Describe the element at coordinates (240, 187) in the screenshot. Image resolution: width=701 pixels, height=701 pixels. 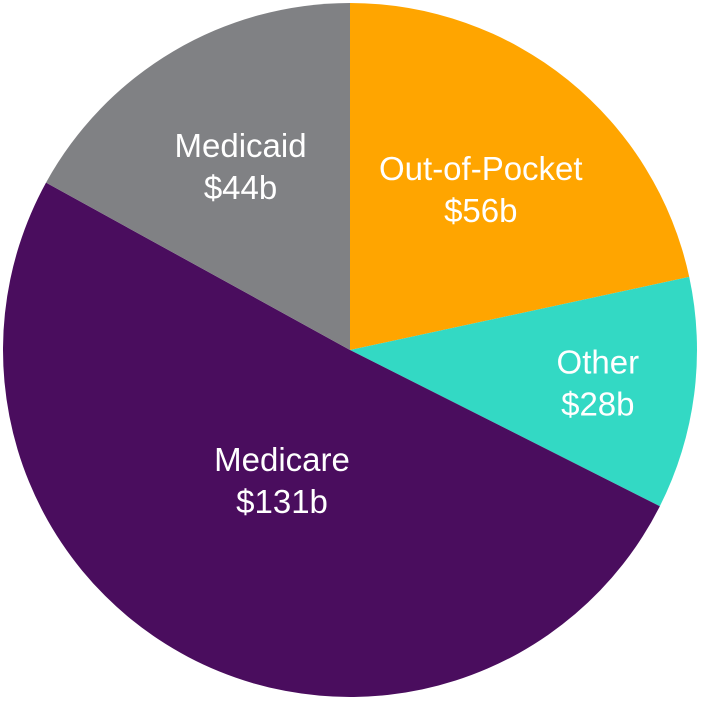
I see `slice-value-medicaid: $44b` at that location.